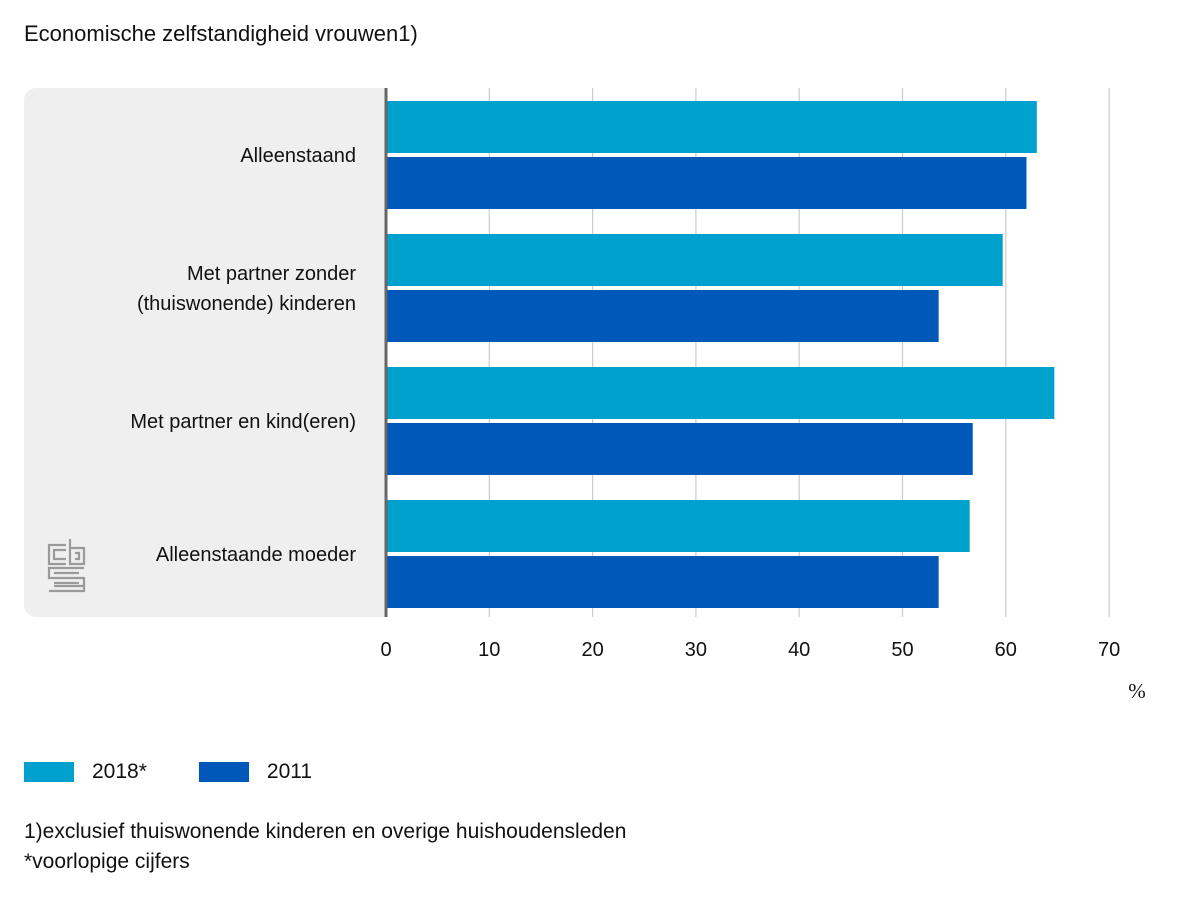 The width and height of the screenshot is (1200, 900). What do you see at coordinates (298, 156) in the screenshot?
I see `category-label: Alleenstaand` at bounding box center [298, 156].